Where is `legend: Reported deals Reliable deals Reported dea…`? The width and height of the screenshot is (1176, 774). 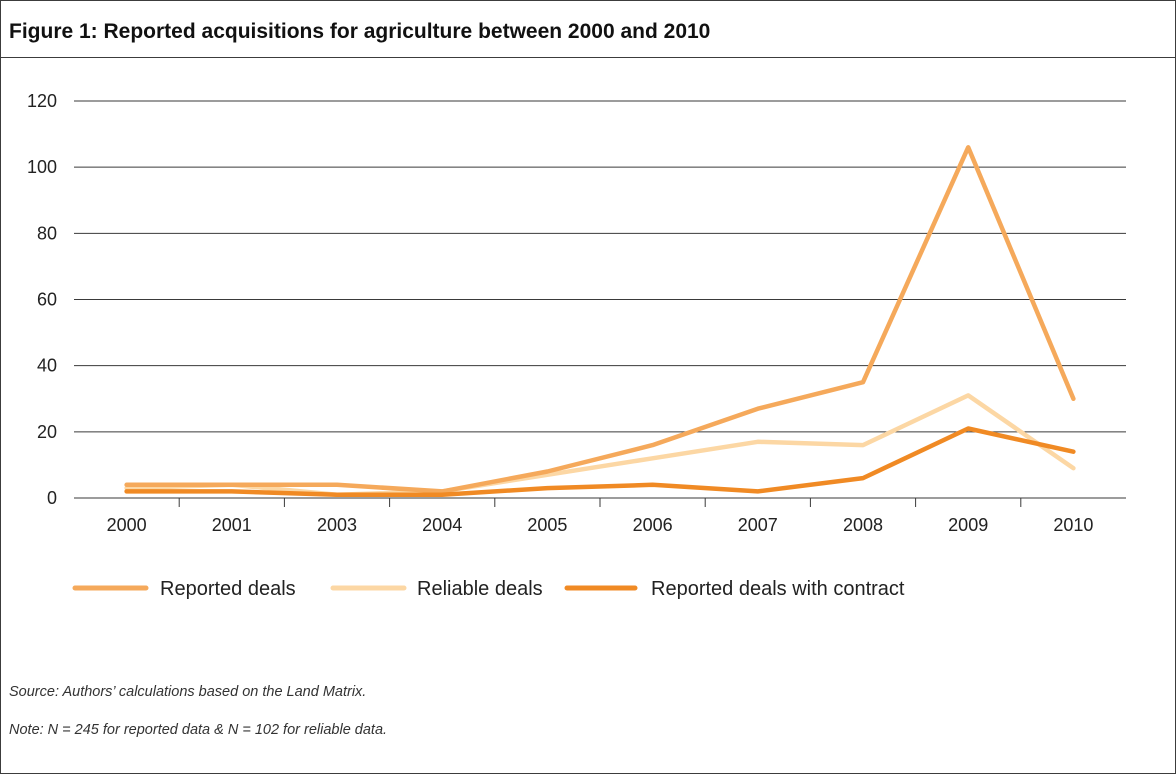
legend: Reported deals Reliable deals Reported dea… is located at coordinates (488, 589).